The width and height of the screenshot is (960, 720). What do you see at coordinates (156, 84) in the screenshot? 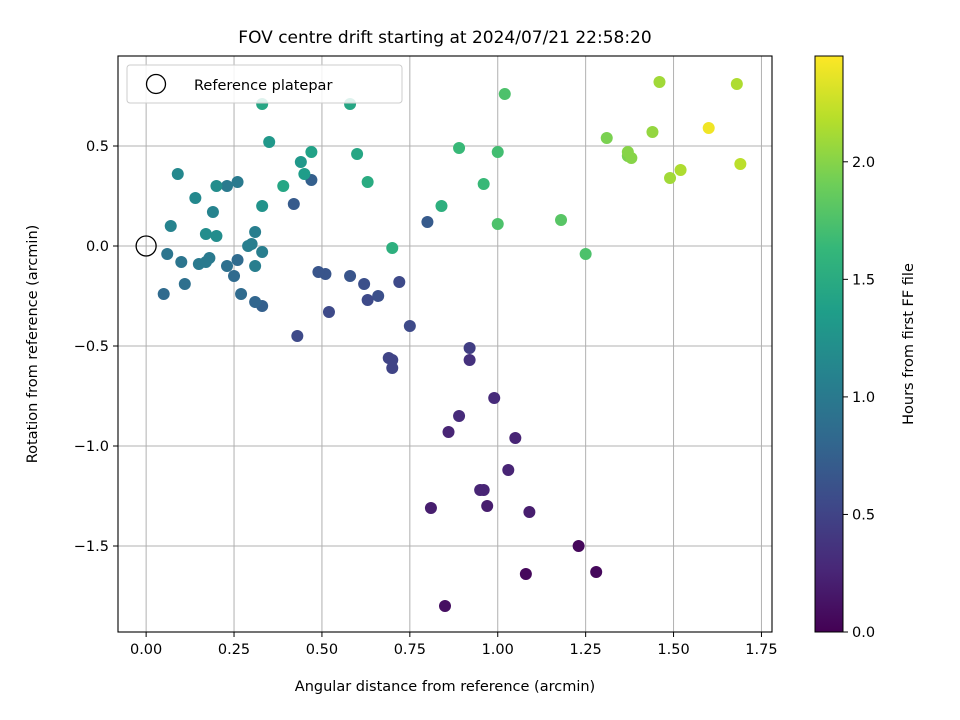
I see `legend-marker-reference` at bounding box center [156, 84].